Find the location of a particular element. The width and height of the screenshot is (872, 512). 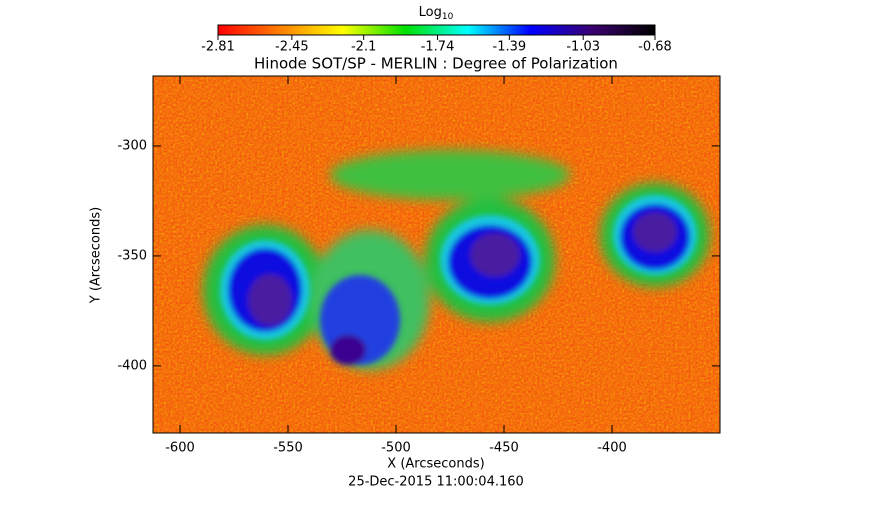

colorbar-label-main: Log is located at coordinates (430, 12).